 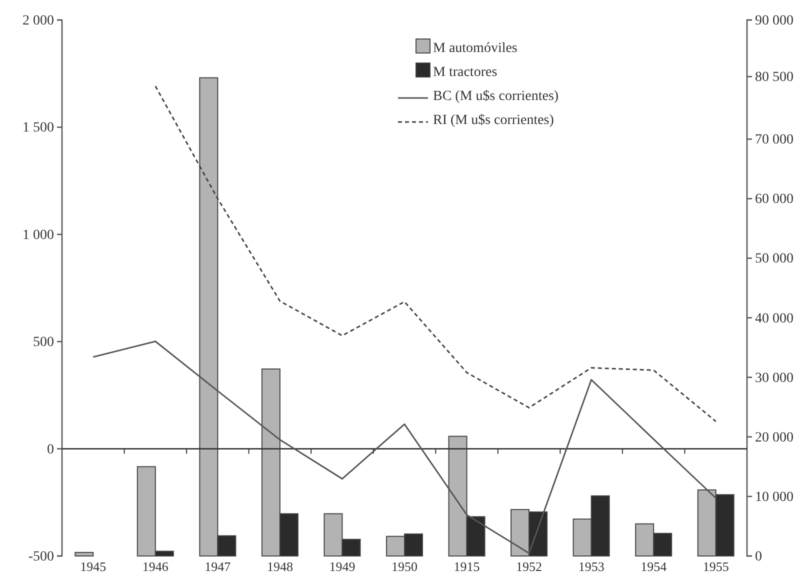 What do you see at coordinates (774, 378) in the screenshot?
I see `y2-tick-label: 30 000` at bounding box center [774, 378].